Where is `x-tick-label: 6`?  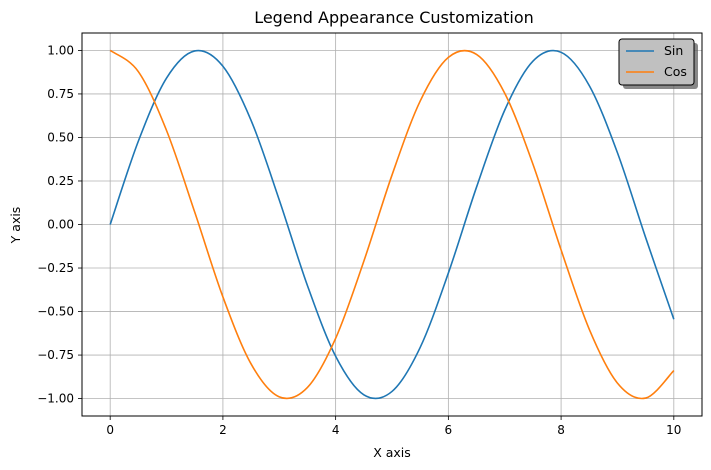 x-tick-label: 6 is located at coordinates (449, 430).